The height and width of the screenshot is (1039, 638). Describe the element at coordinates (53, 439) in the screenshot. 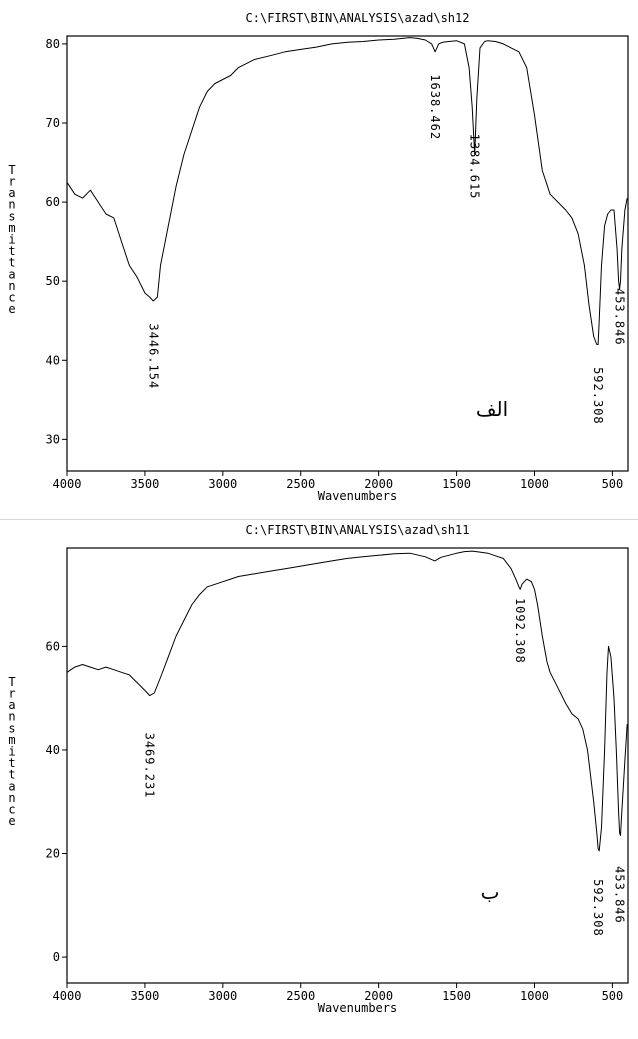

I see `y-tick-label: 30` at that location.